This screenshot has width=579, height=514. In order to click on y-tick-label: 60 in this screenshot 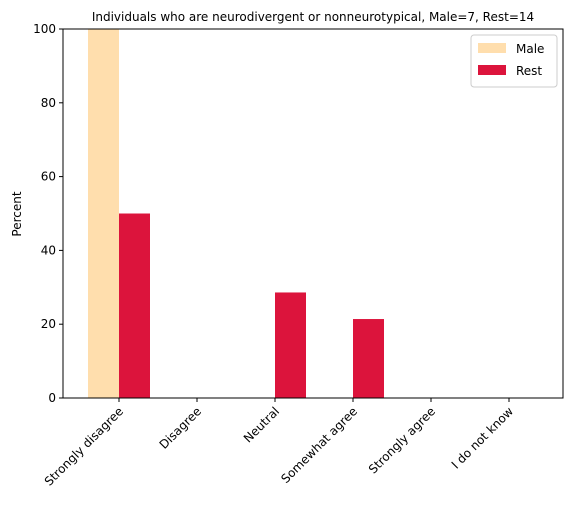, I will do `click(48, 177)`.